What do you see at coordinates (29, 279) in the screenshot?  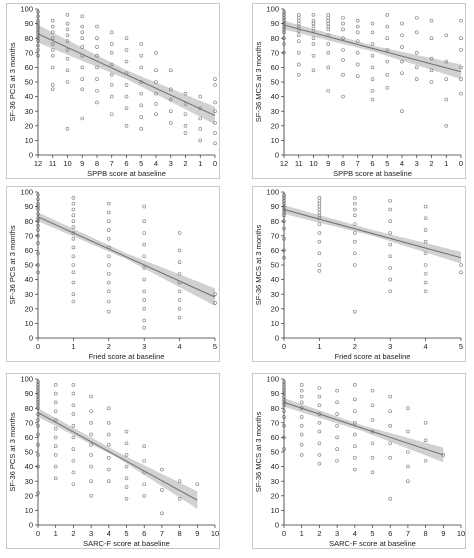 I see `y-tick-label: 40` at bounding box center [29, 279].